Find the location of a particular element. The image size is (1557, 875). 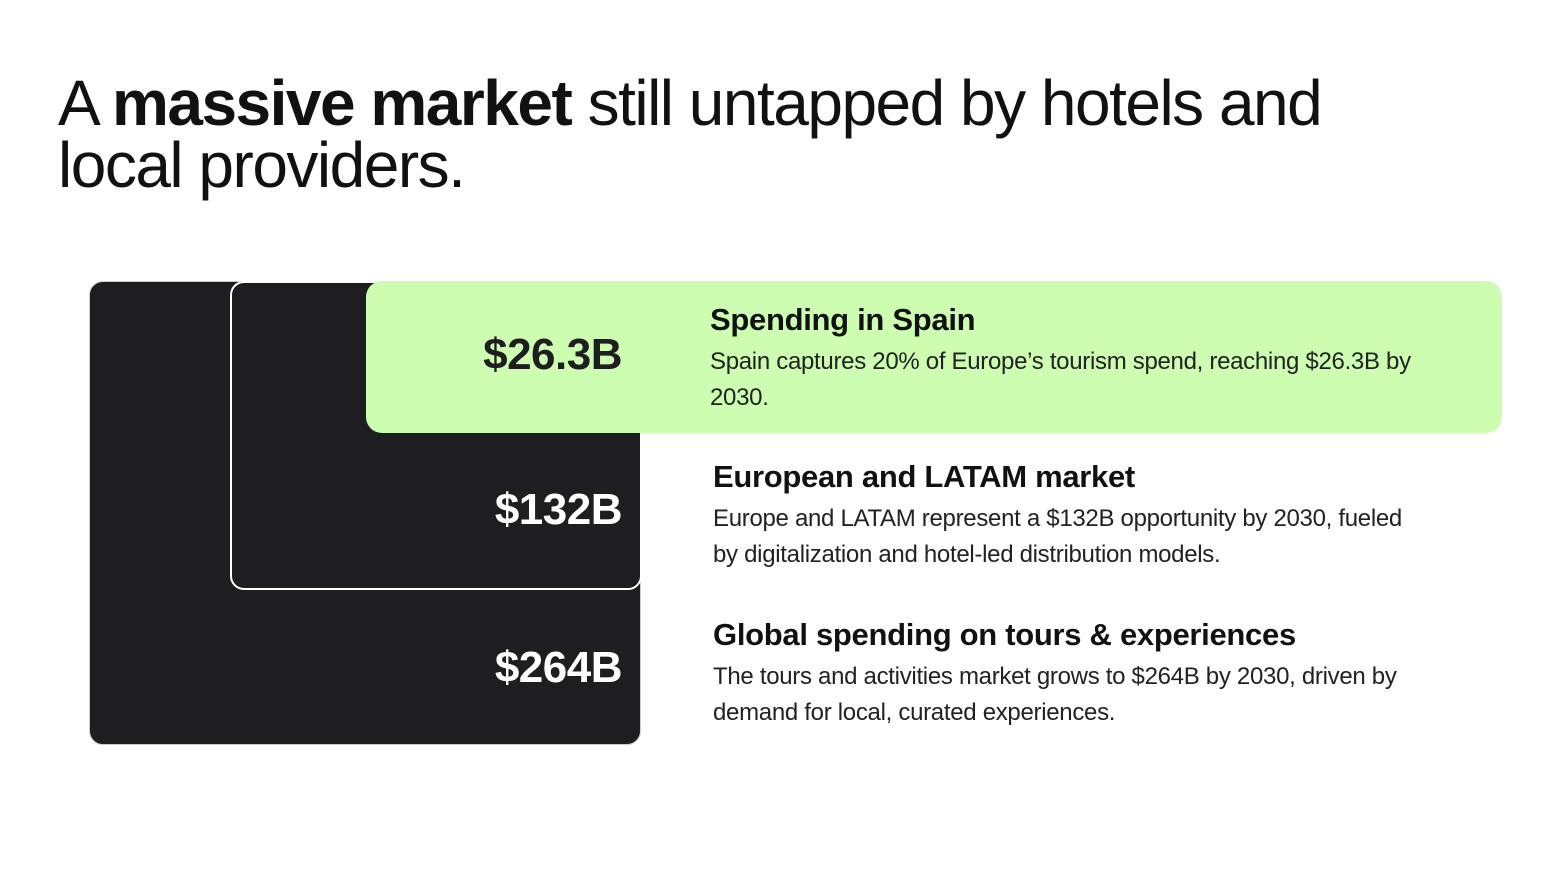

global-value: $264B is located at coordinates (558, 667).